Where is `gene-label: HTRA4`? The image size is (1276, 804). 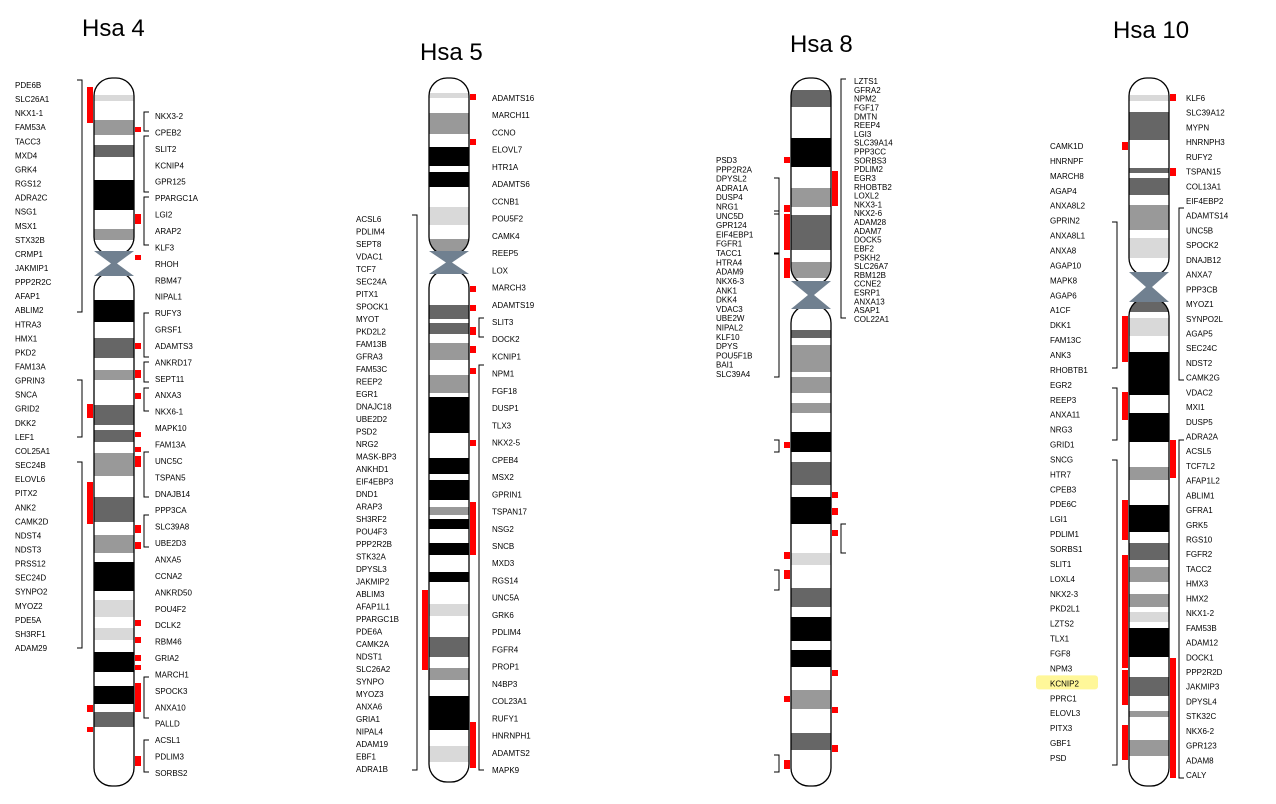 gene-label: HTRA4 is located at coordinates (729, 262).